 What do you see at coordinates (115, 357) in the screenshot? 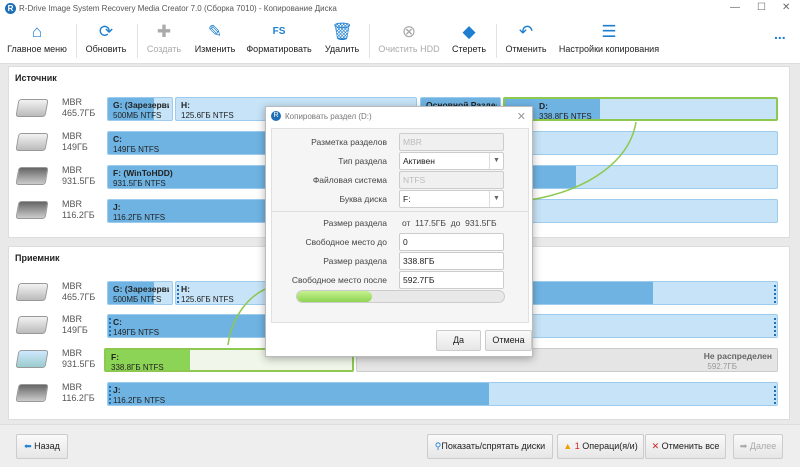
I see `partition-name: F:` at bounding box center [115, 357].